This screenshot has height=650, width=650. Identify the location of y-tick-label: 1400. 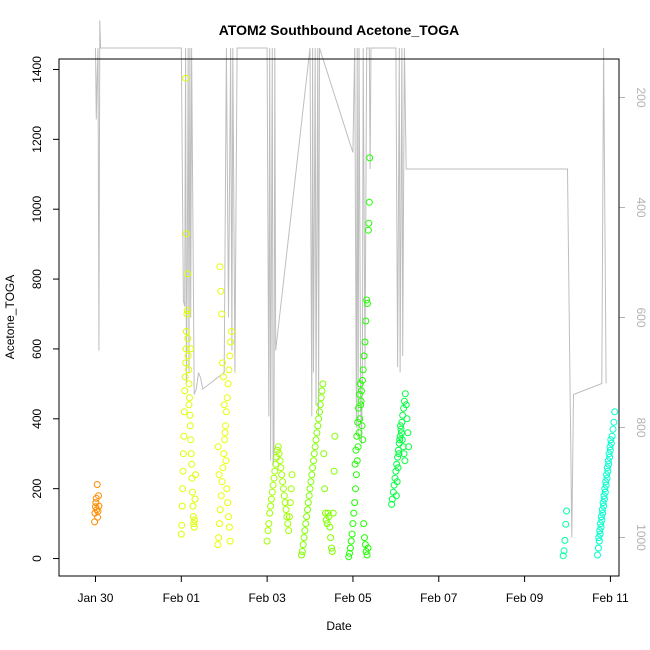
(37, 69).